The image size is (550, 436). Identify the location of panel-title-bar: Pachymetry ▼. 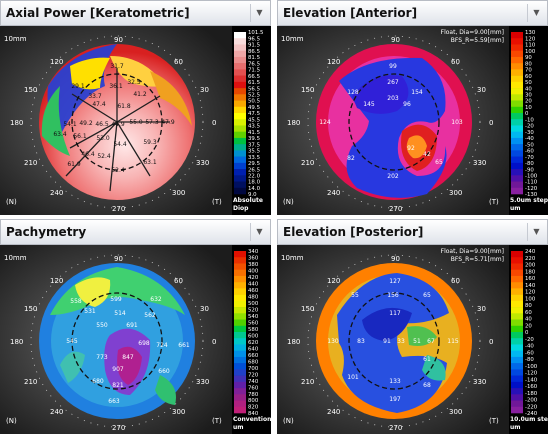
(135, 232).